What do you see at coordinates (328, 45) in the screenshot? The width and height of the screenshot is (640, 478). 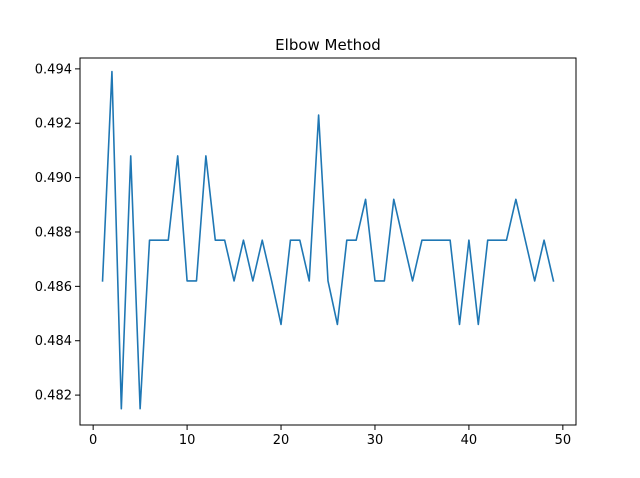 I see `chart-title: Elbow Method` at bounding box center [328, 45].